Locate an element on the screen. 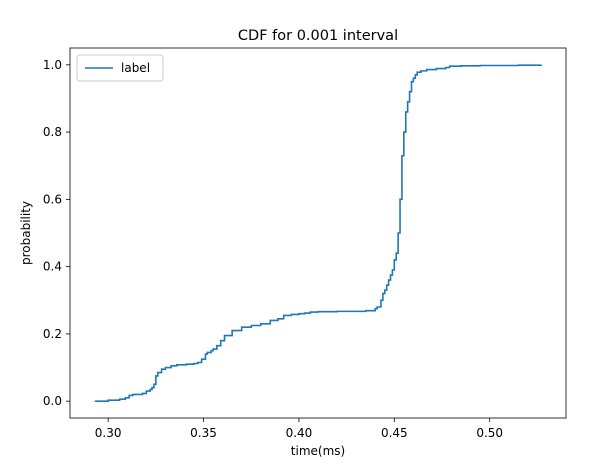 The height and width of the screenshot is (470, 610). legend: label is located at coordinates (120, 68).